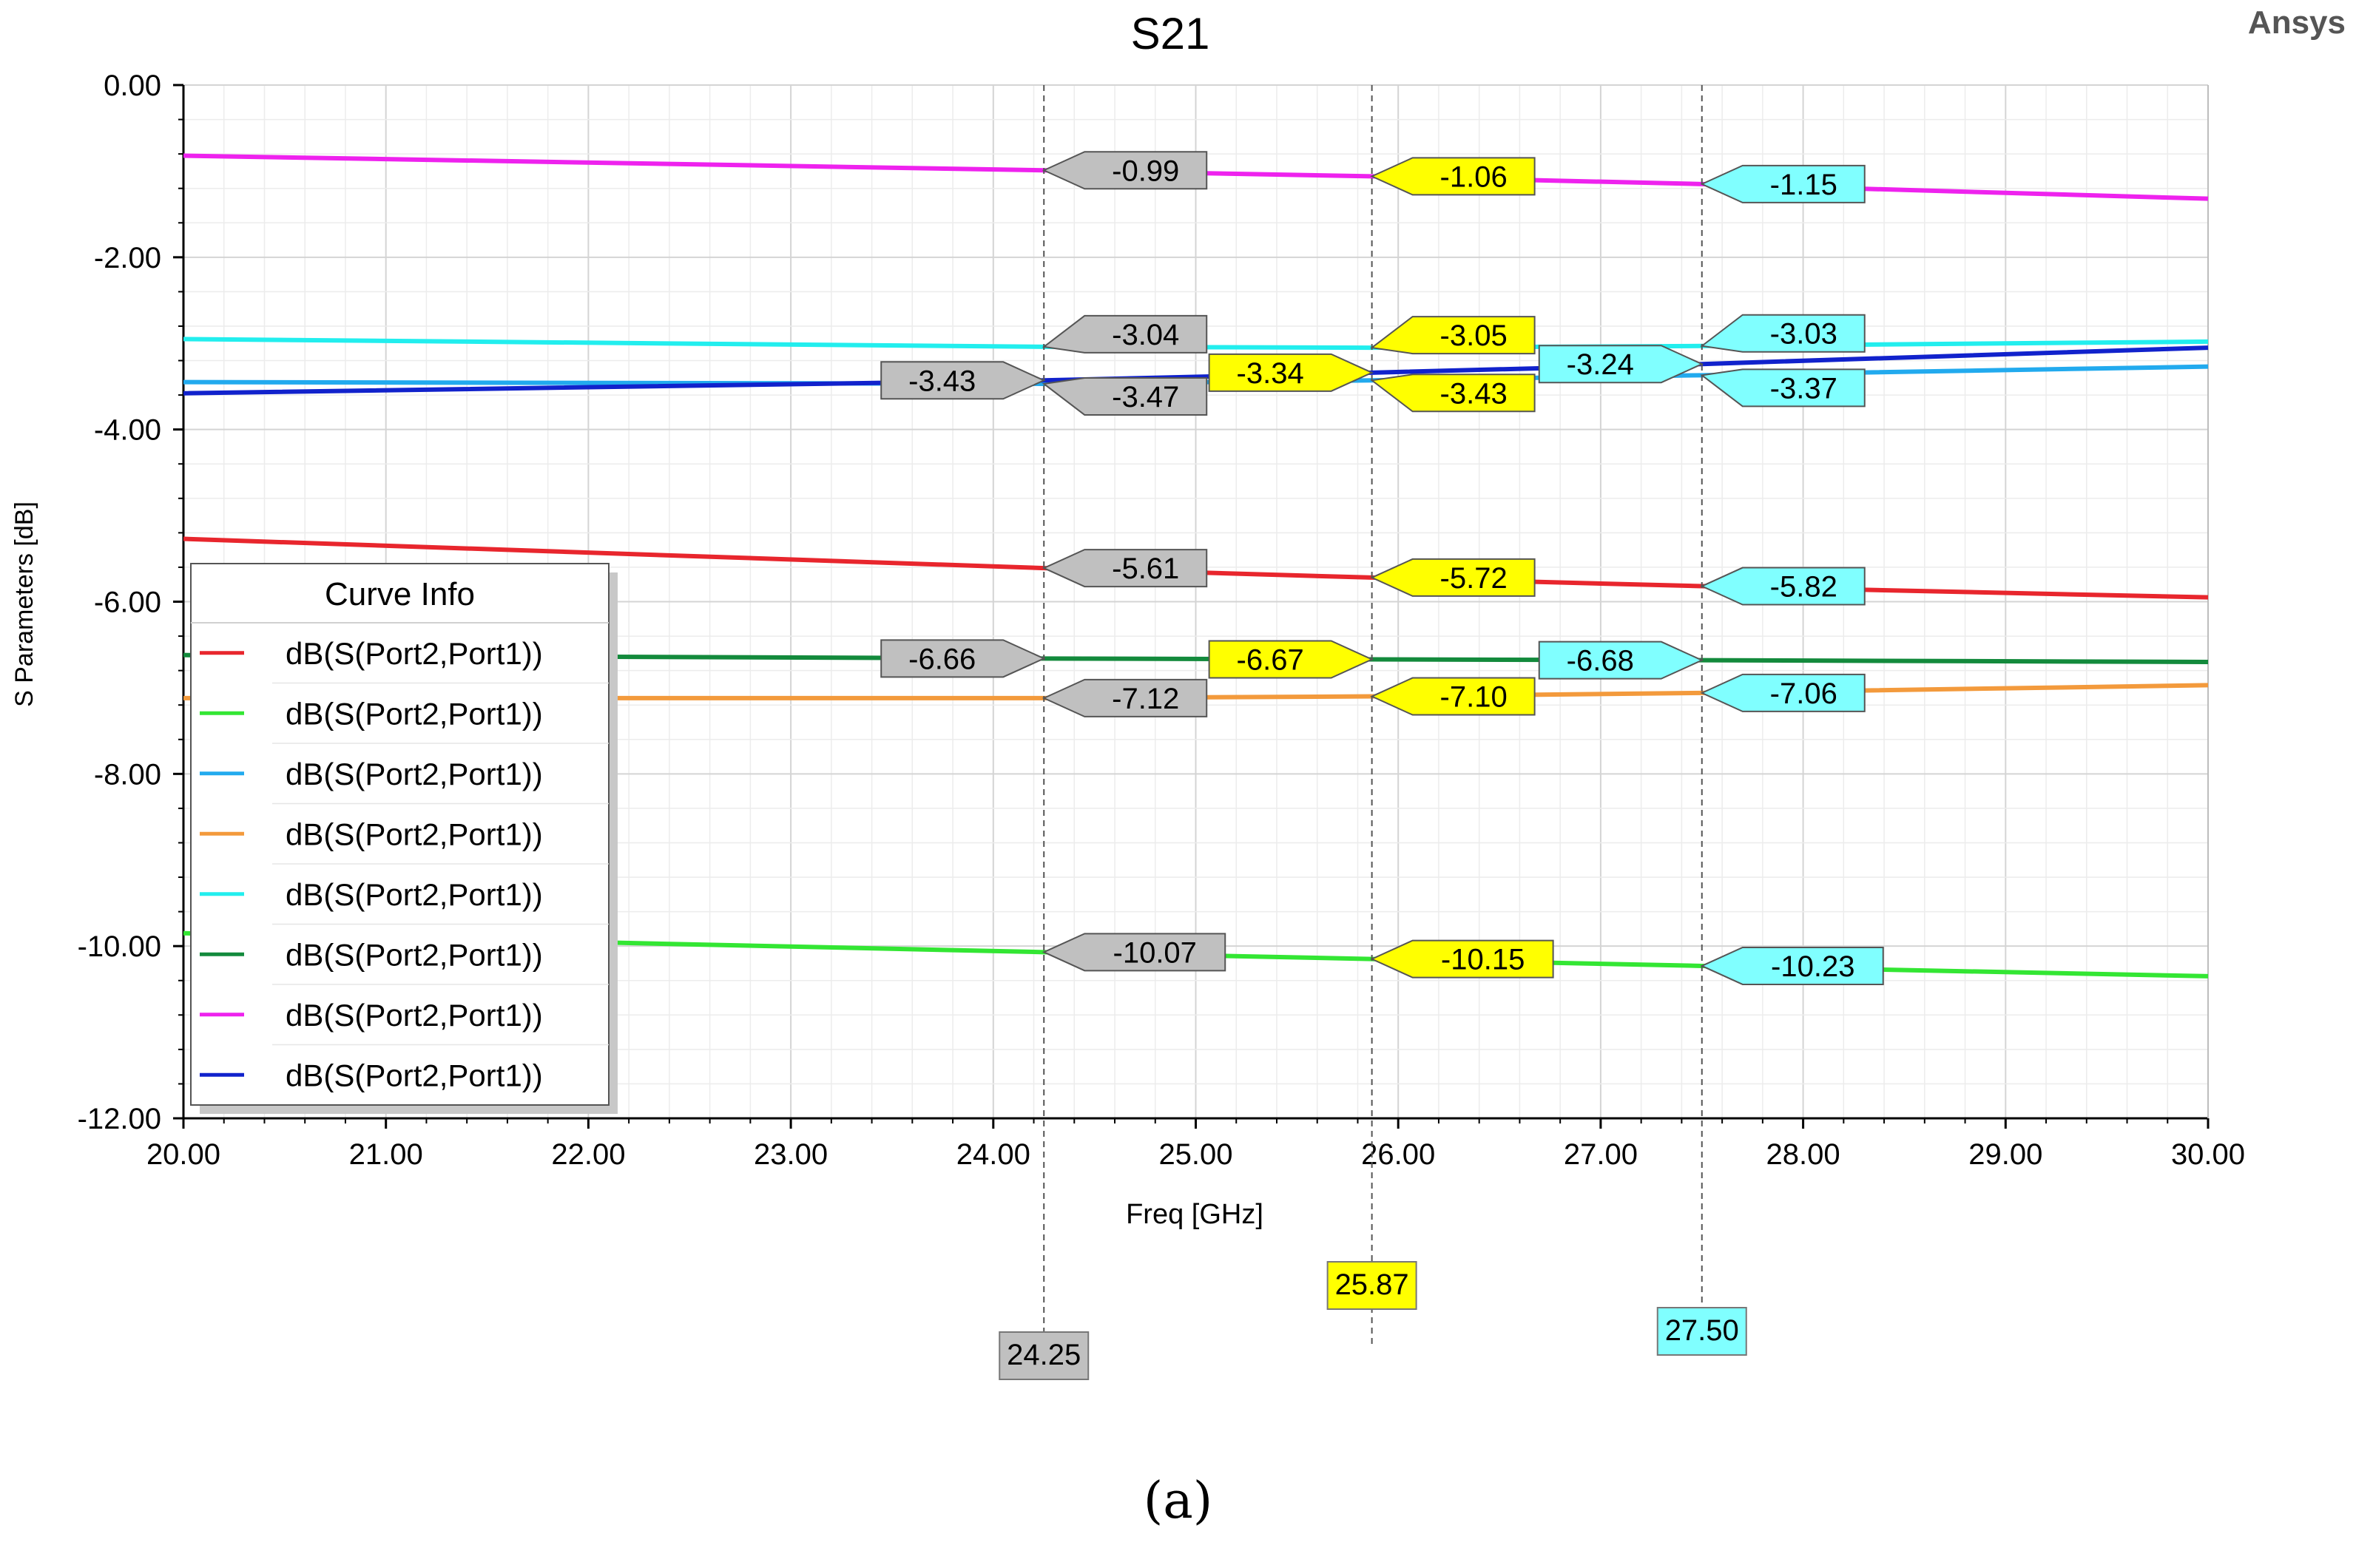 The image size is (2356, 1568). Describe the element at coordinates (1804, 693) in the screenshot. I see `marker-value-label: -7.06` at that location.